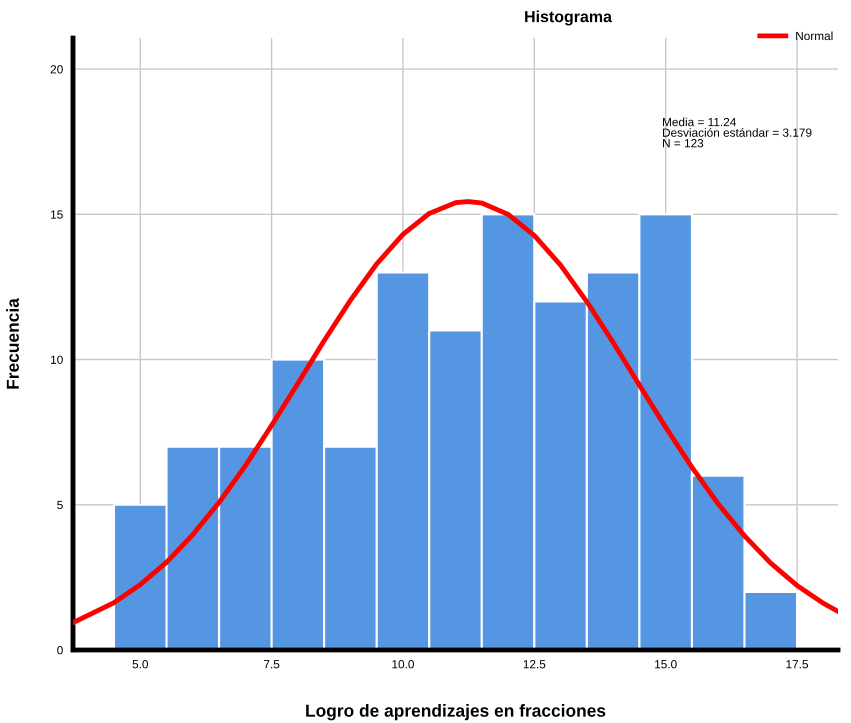 This screenshot has height=723, width=851. Describe the element at coordinates (814, 35) in the screenshot. I see `legend-label: Normal` at that location.